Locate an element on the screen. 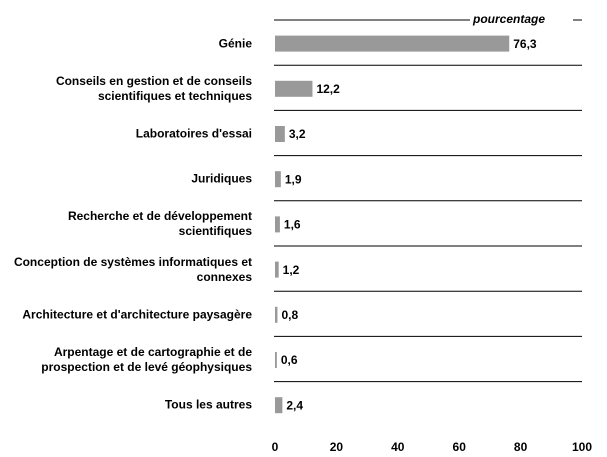 The height and width of the screenshot is (457, 607). category-label: Laboratoires d'essai is located at coordinates (193, 133).